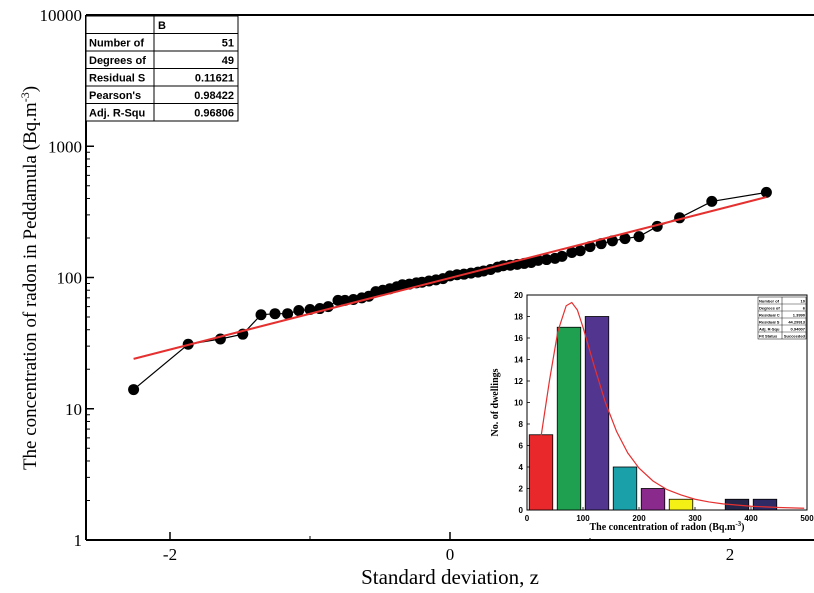 Image resolution: width=814 pixels, height=593 pixels. What do you see at coordinates (769, 329) in the screenshot?
I see `inset-stats-label: Adj. R-Squ` at bounding box center [769, 329].